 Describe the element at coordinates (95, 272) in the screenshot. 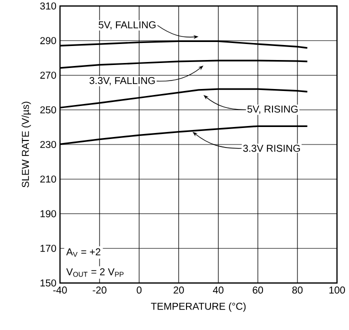

I see `annotation: V$_{OUT}$ = 2 V$_{PP}$` at that location.